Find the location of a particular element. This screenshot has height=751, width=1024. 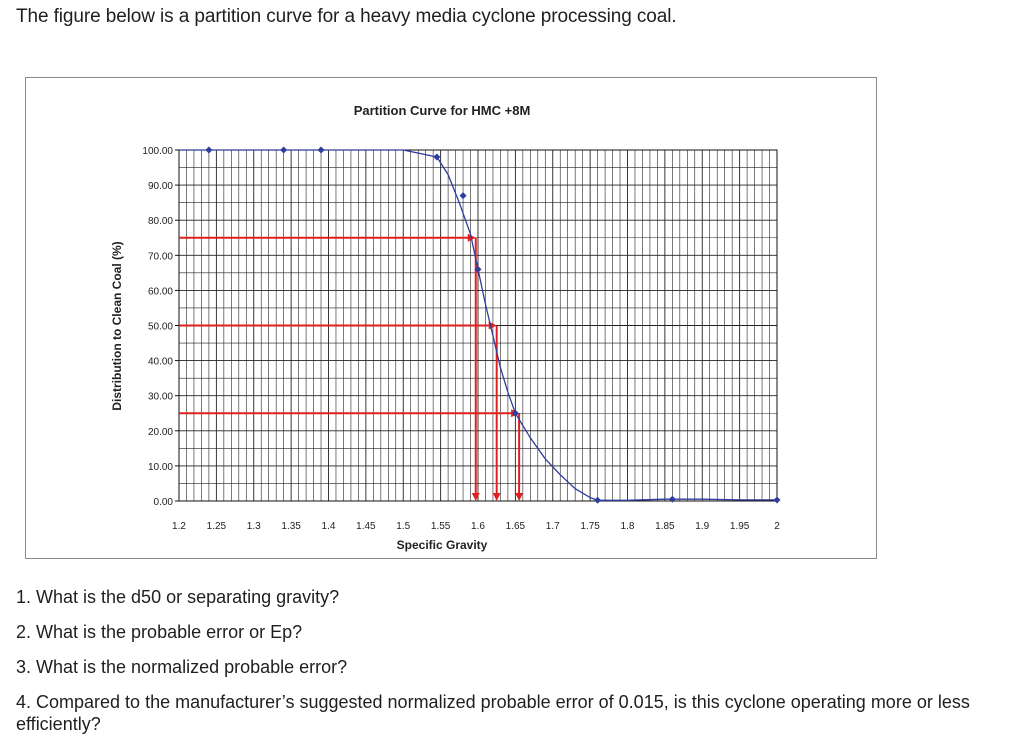

x-tick-label: 1.55 is located at coordinates (441, 526).